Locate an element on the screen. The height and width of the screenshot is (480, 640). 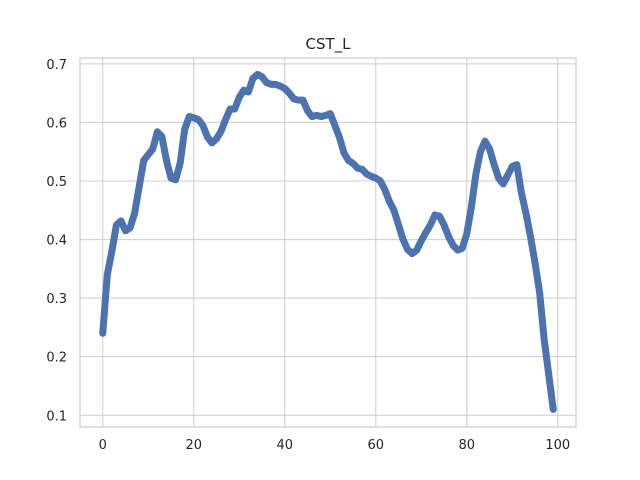
y-tick-label: 0.4 is located at coordinates (56, 241).